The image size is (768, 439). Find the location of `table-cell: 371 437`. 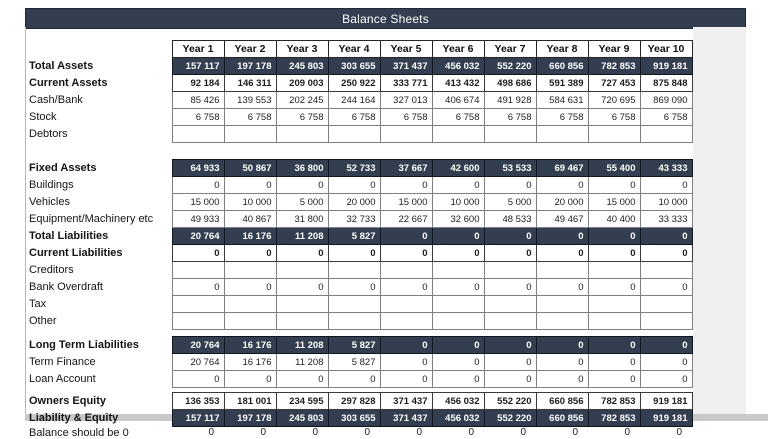

table-cell: 371 437 is located at coordinates (406, 66).